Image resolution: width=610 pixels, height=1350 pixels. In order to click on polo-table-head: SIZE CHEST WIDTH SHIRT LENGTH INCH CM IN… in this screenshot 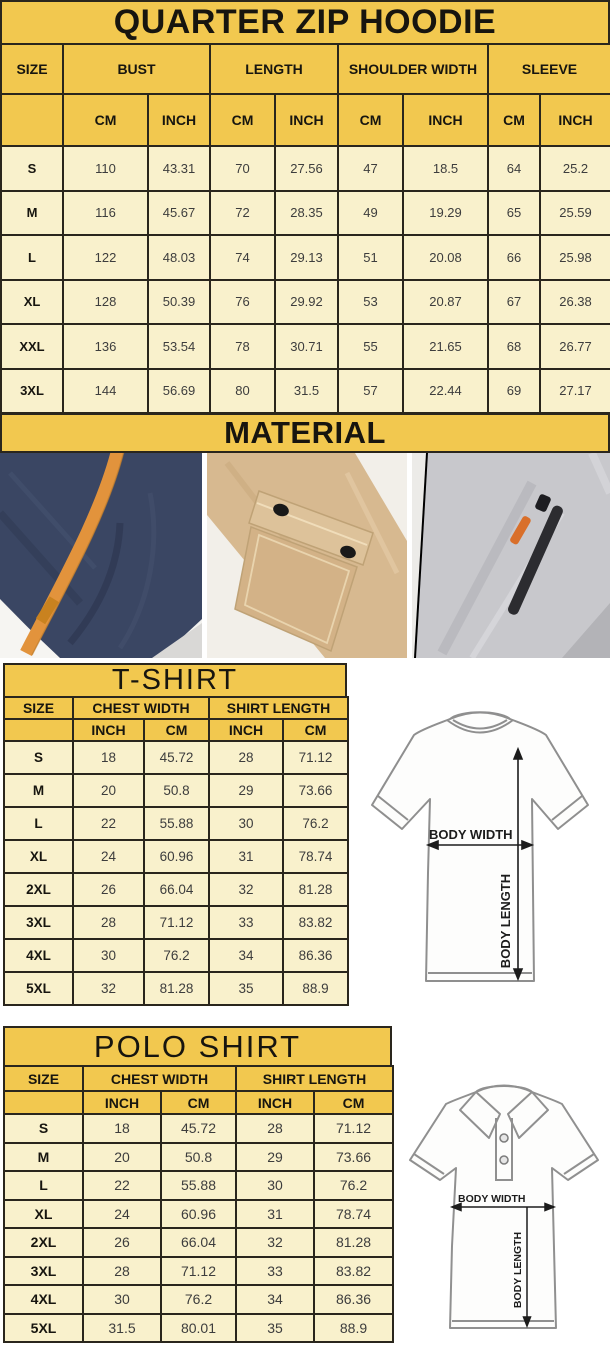, I will do `click(199, 1090)`.